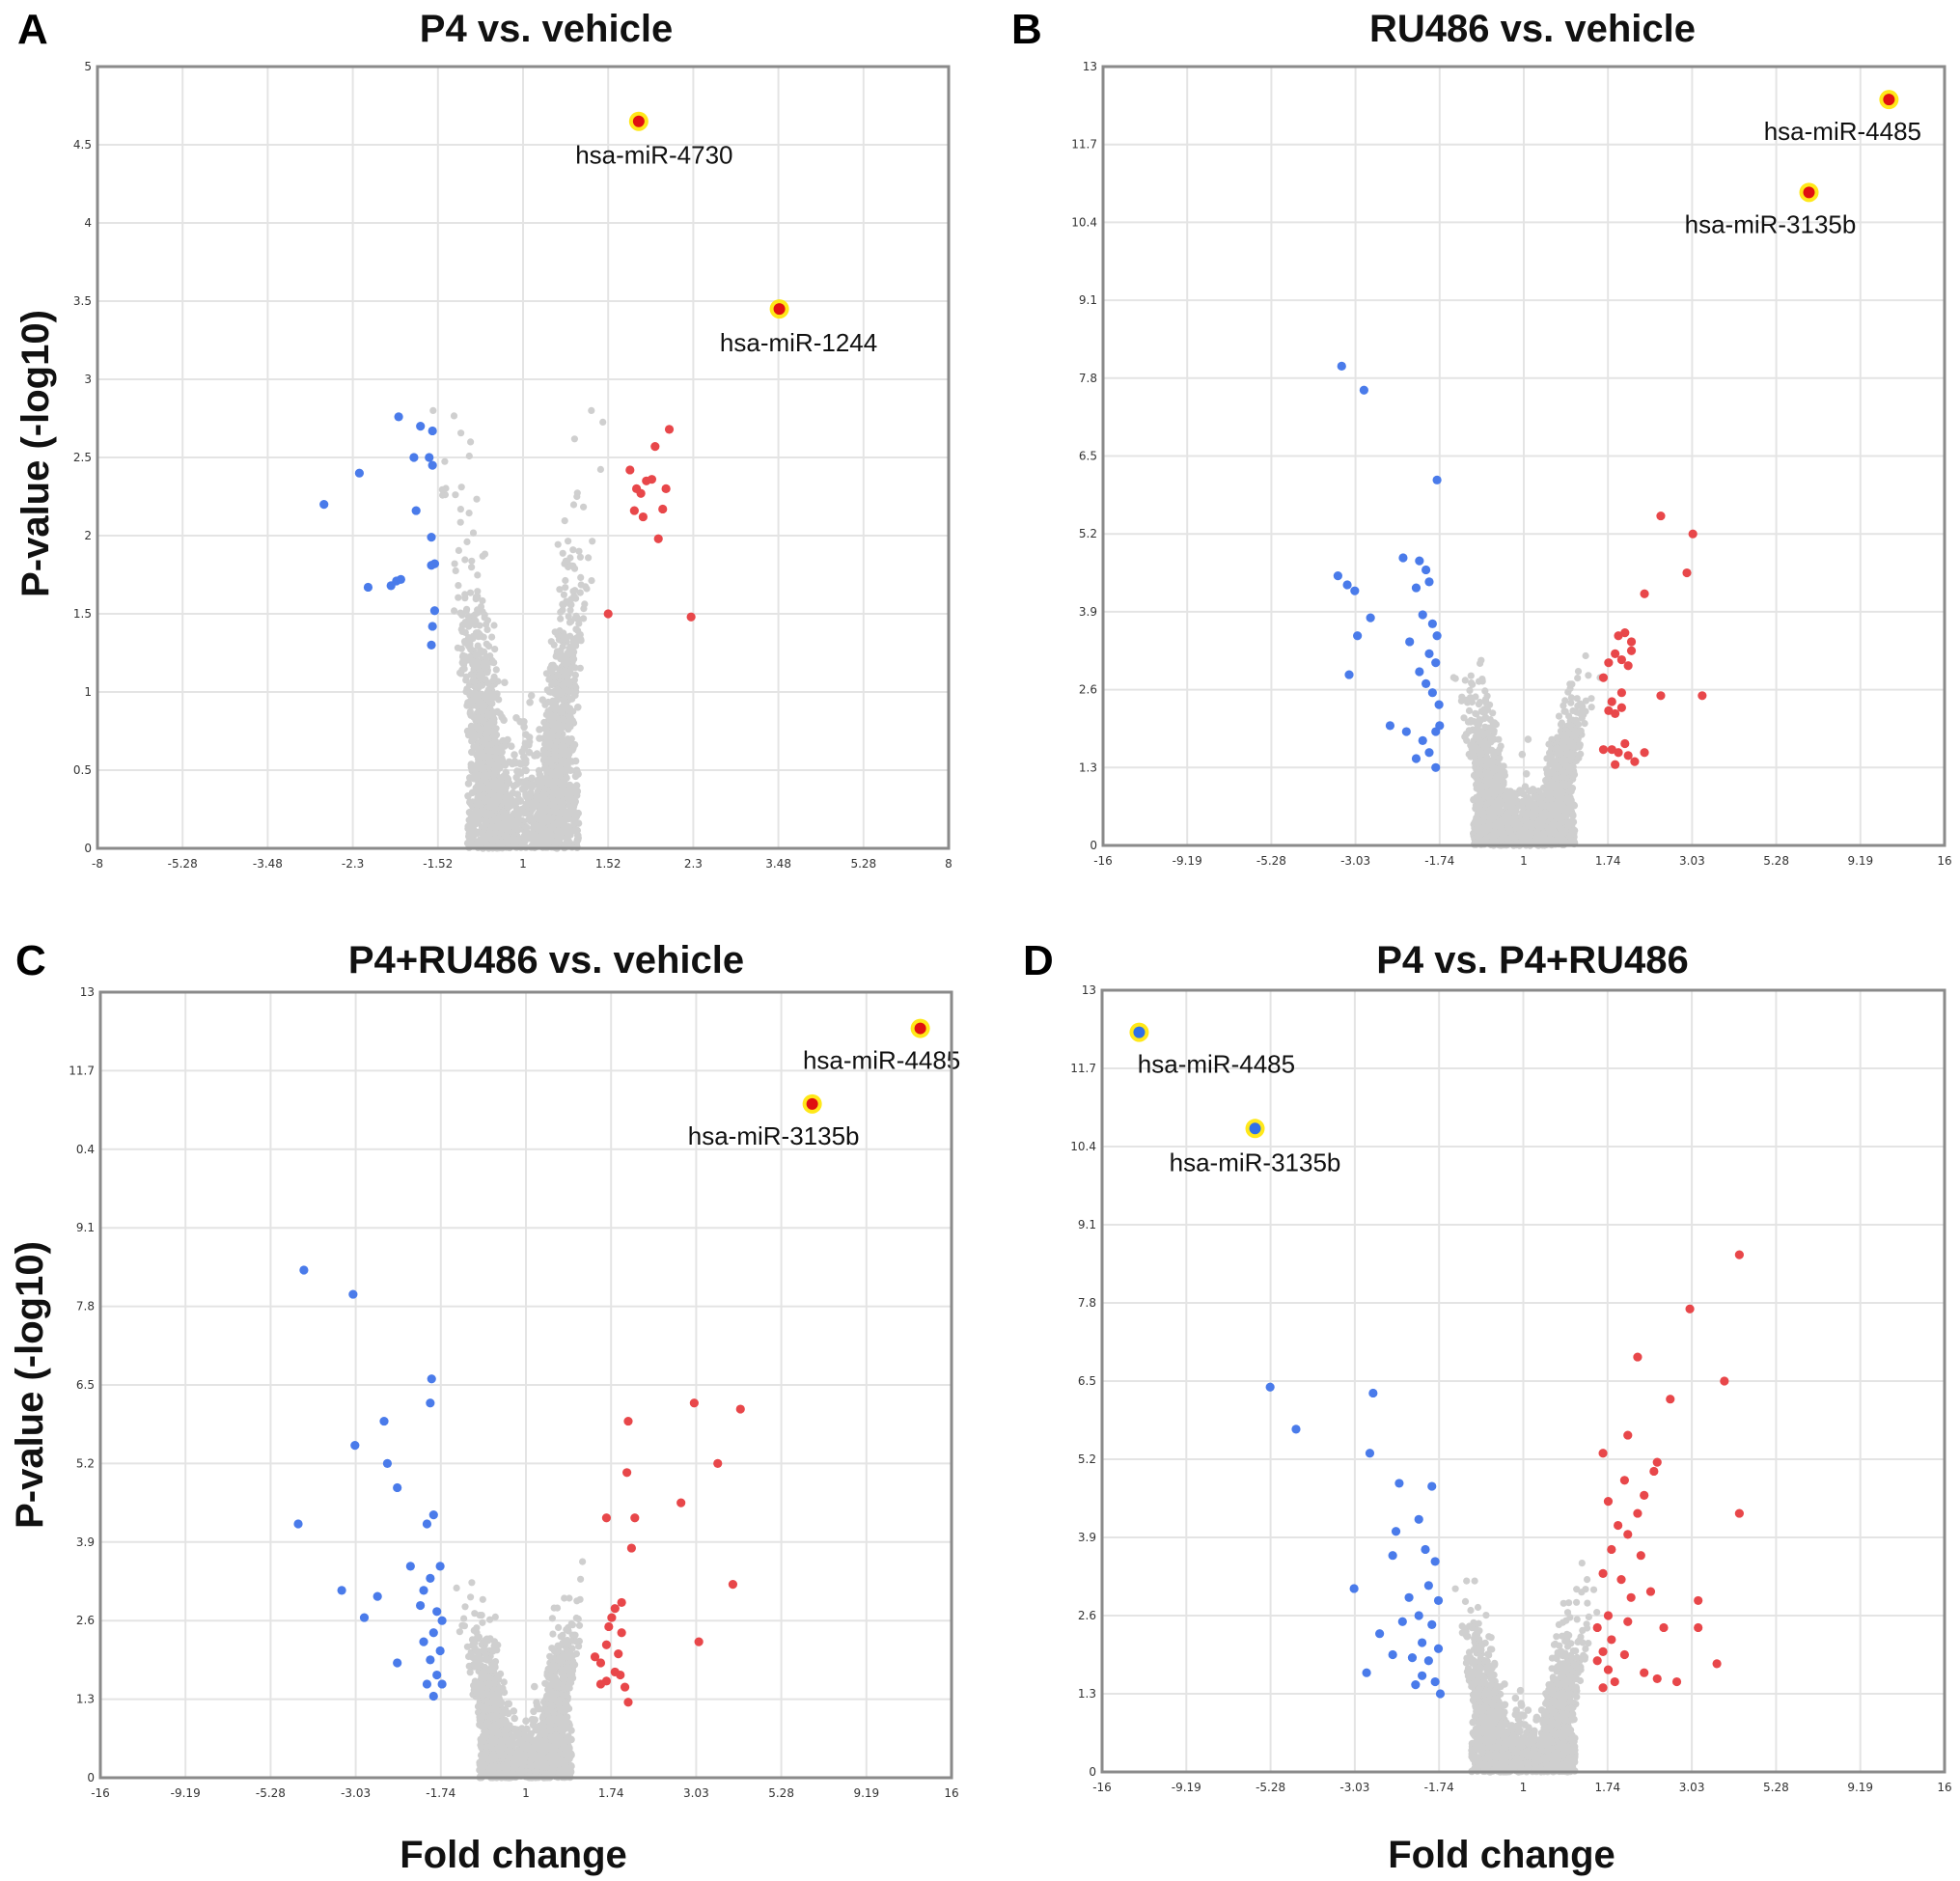  What do you see at coordinates (1026, 29) in the screenshot?
I see `panel-letter-b: B` at bounding box center [1026, 29].